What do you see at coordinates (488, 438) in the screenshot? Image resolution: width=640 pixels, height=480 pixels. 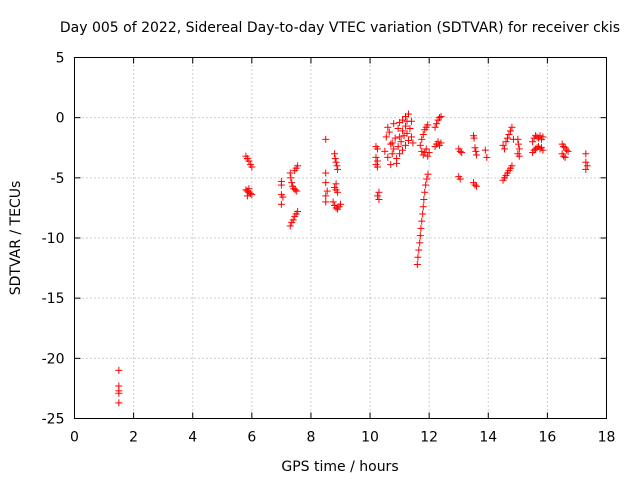 I see `x-tick-label: 14` at bounding box center [488, 438].